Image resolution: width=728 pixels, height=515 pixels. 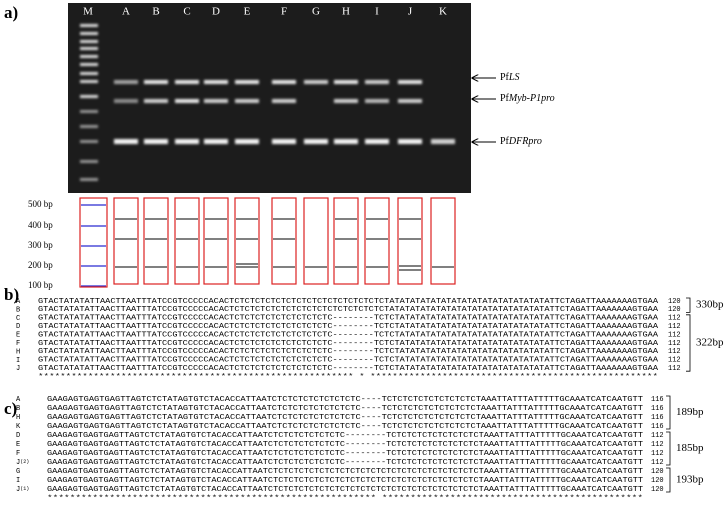 I want to click on band-label: PfLS, so click(x=509, y=77).